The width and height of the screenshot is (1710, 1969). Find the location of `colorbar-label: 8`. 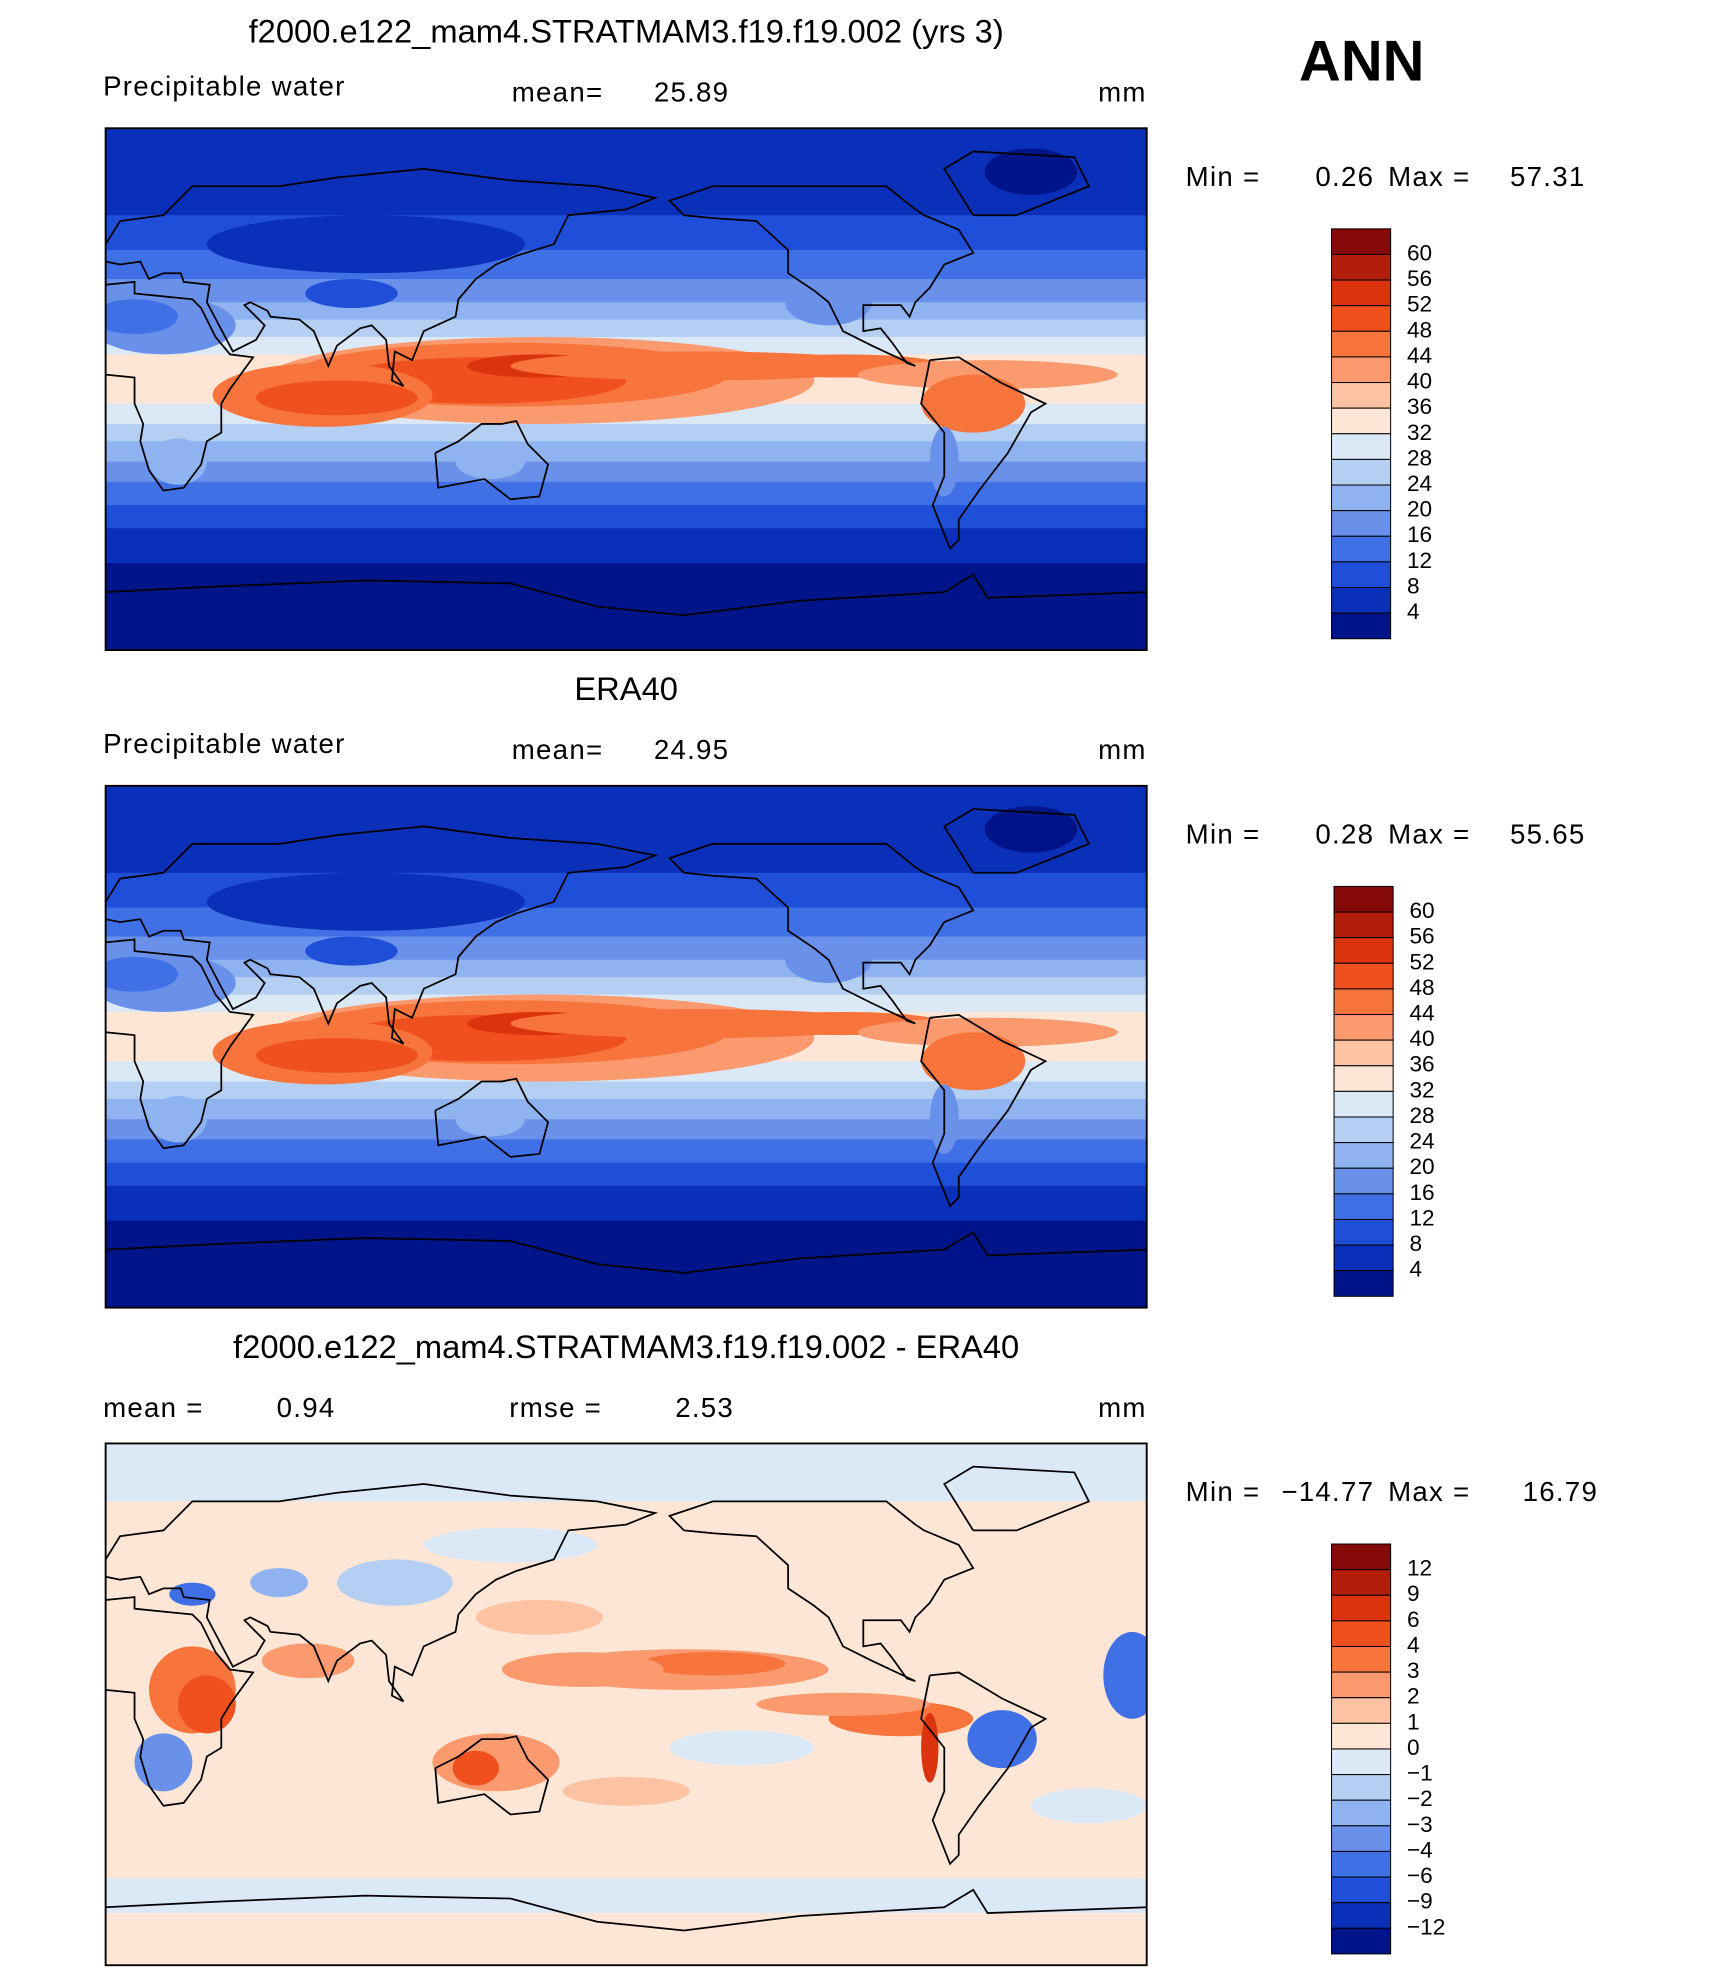

colorbar-label: 8 is located at coordinates (1413, 585).